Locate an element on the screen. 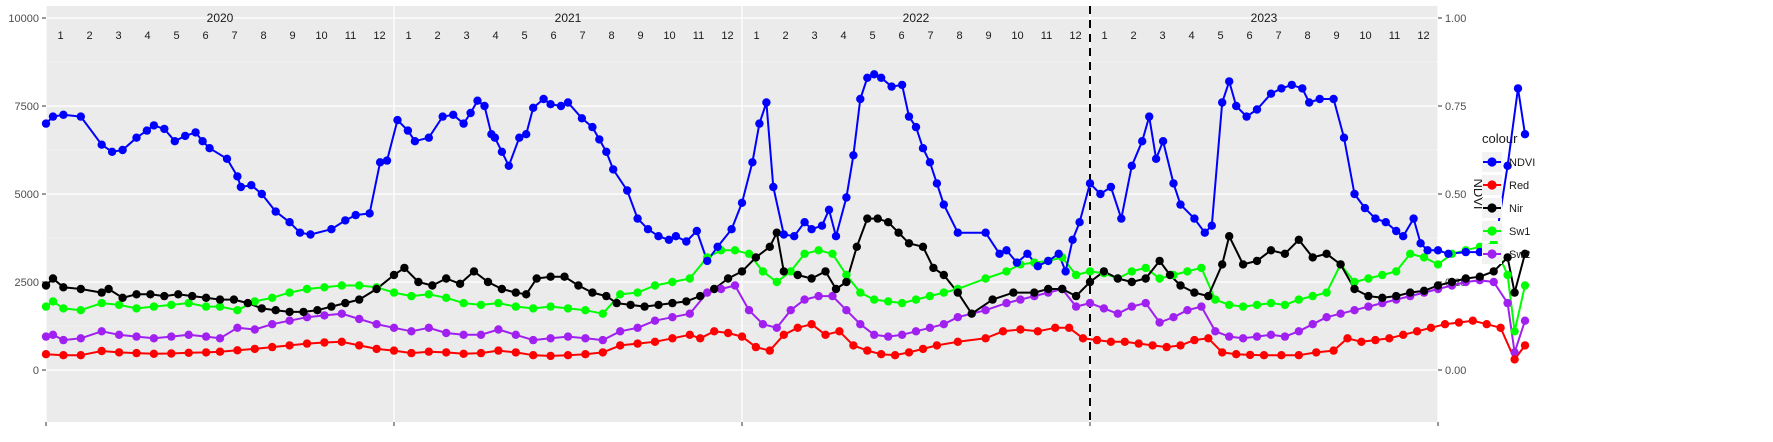  year-label: 2022 is located at coordinates (916, 18).